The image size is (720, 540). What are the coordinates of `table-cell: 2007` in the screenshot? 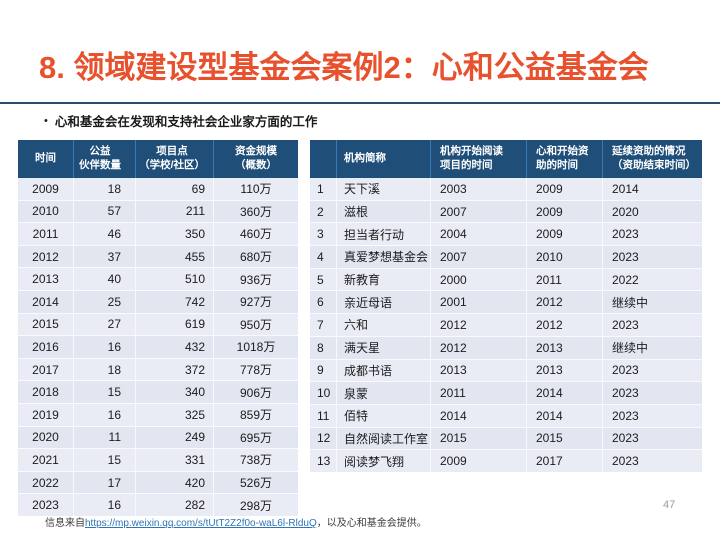 It's located at (478, 257).